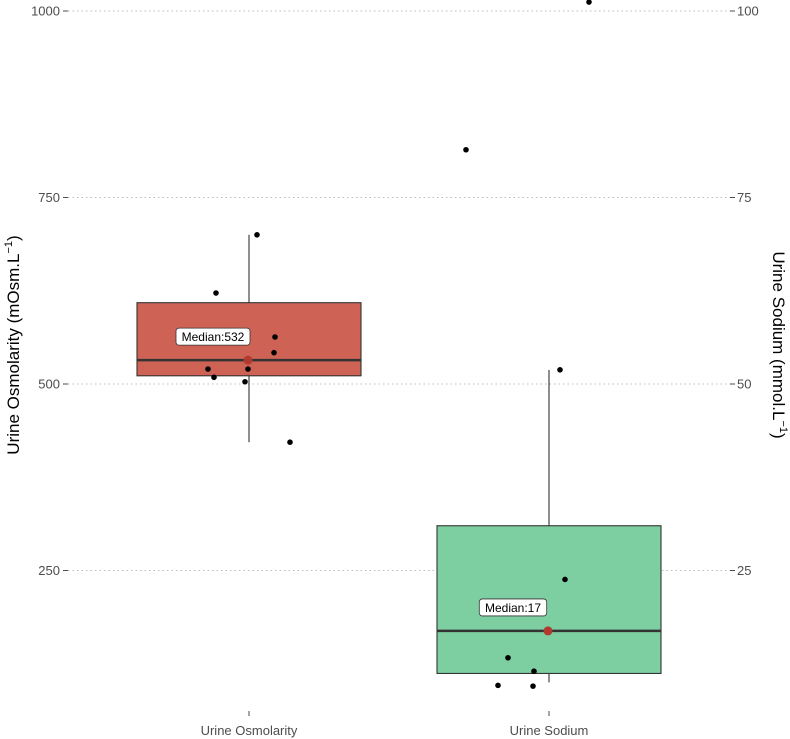 This screenshot has width=790, height=739. Describe the element at coordinates (779, 344) in the screenshot. I see `y-axis-right-title: Urine Sodium (mmol.L−1)` at that location.